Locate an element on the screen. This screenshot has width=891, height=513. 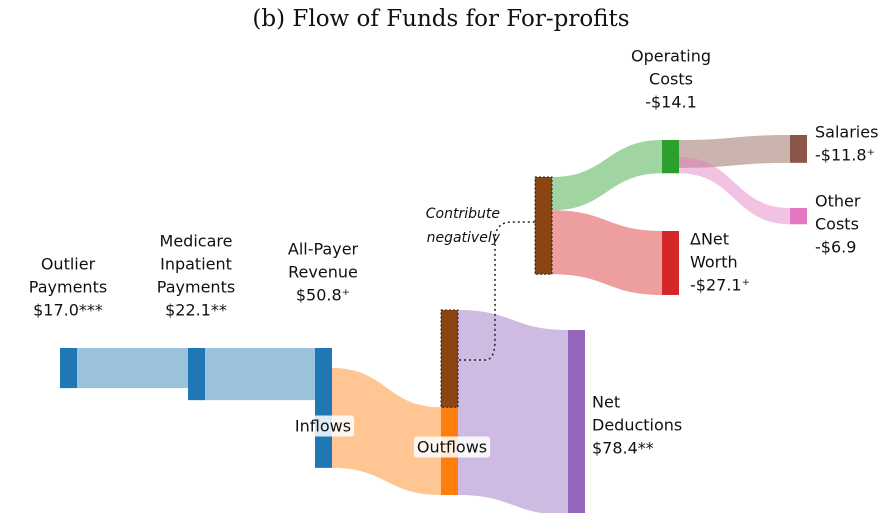
outflows-label-box is located at coordinates (452, 447).